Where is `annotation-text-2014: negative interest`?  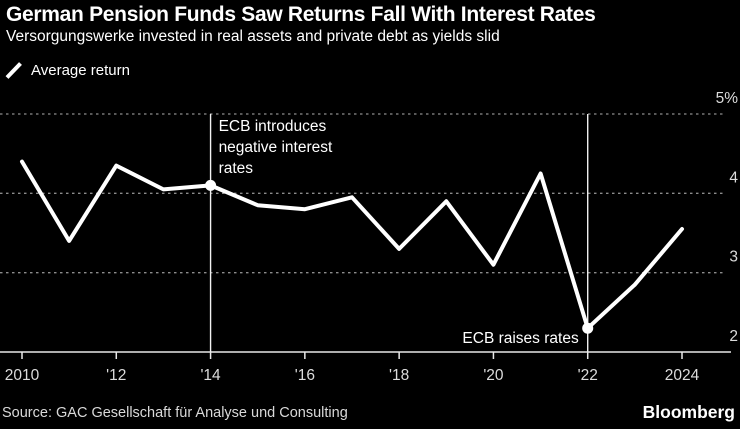
annotation-text-2014: negative interest is located at coordinates (276, 147).